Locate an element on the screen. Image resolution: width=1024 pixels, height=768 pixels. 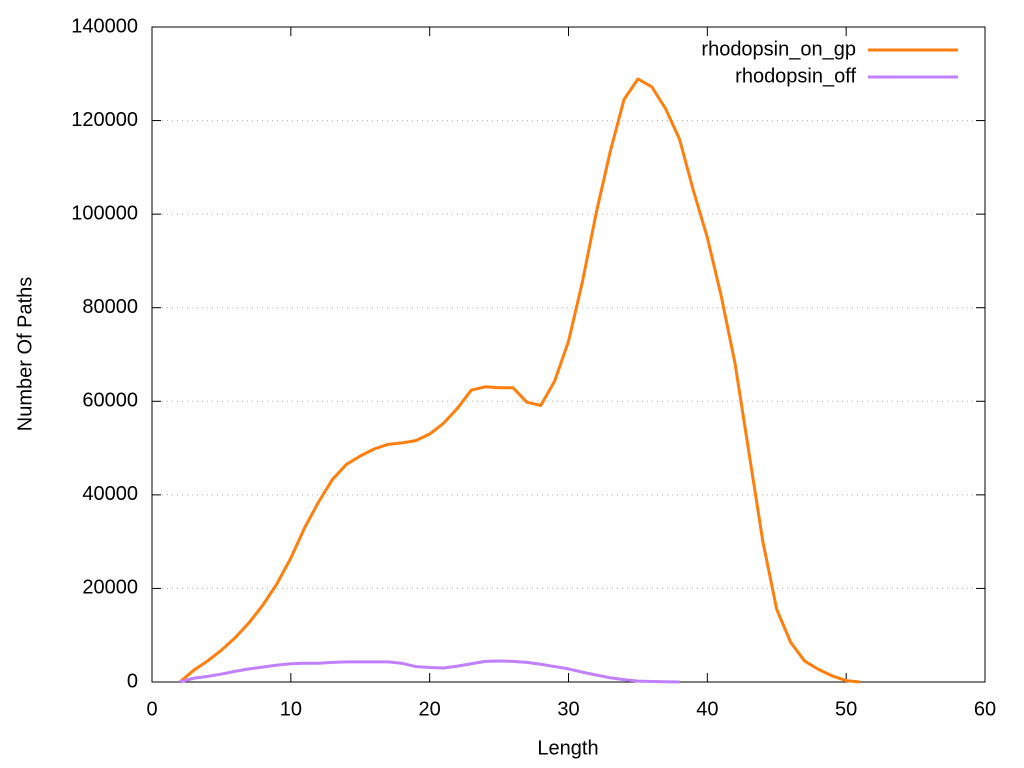
x-tick-label: 10 is located at coordinates (291, 709).